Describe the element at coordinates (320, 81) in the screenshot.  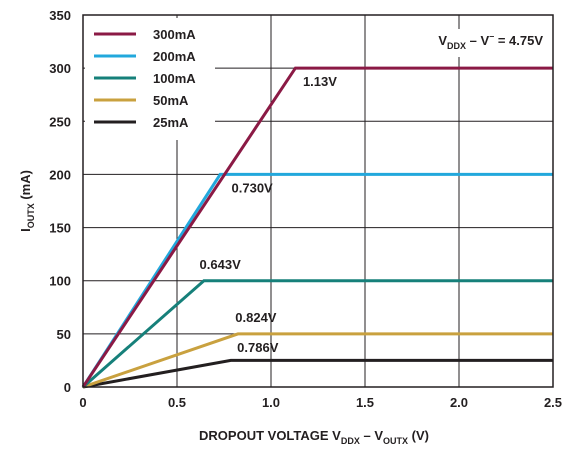
I see `dropout-annotation: 1.13V` at that location.